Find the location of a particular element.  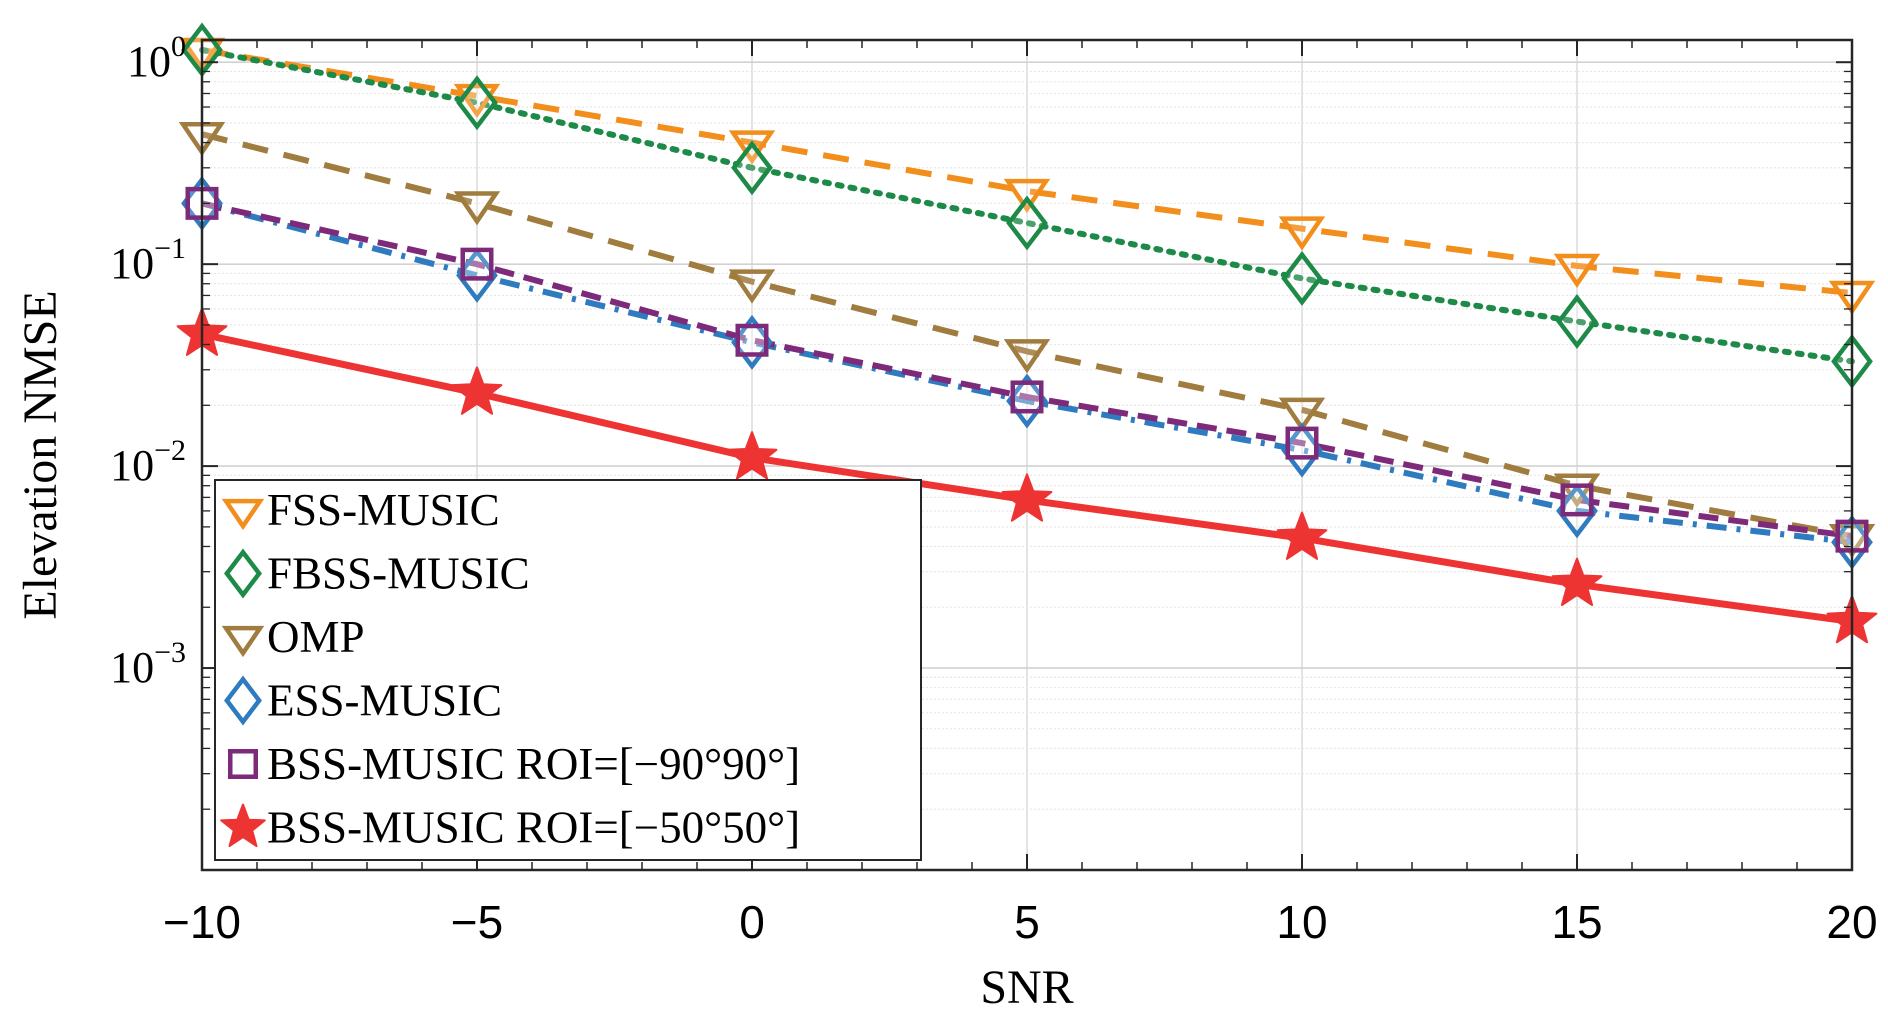

x-tick-label: 0 is located at coordinates (752, 922).